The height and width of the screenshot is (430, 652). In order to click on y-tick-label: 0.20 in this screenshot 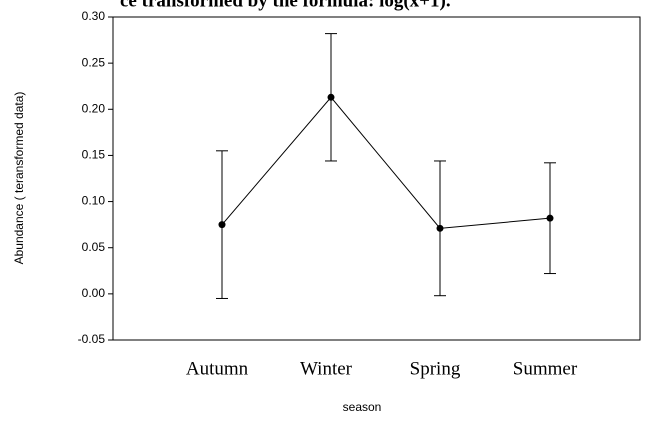, I will do `click(94, 108)`.